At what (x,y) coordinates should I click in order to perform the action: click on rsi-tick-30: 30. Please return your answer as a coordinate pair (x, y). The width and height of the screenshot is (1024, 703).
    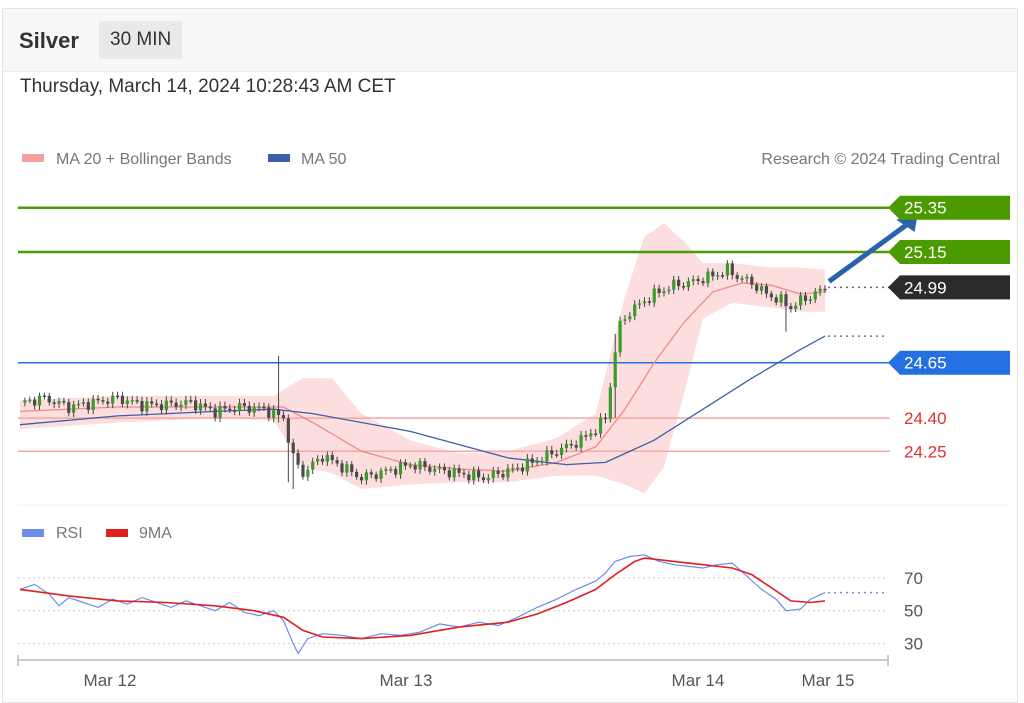
    Looking at the image, I should click on (913, 644).